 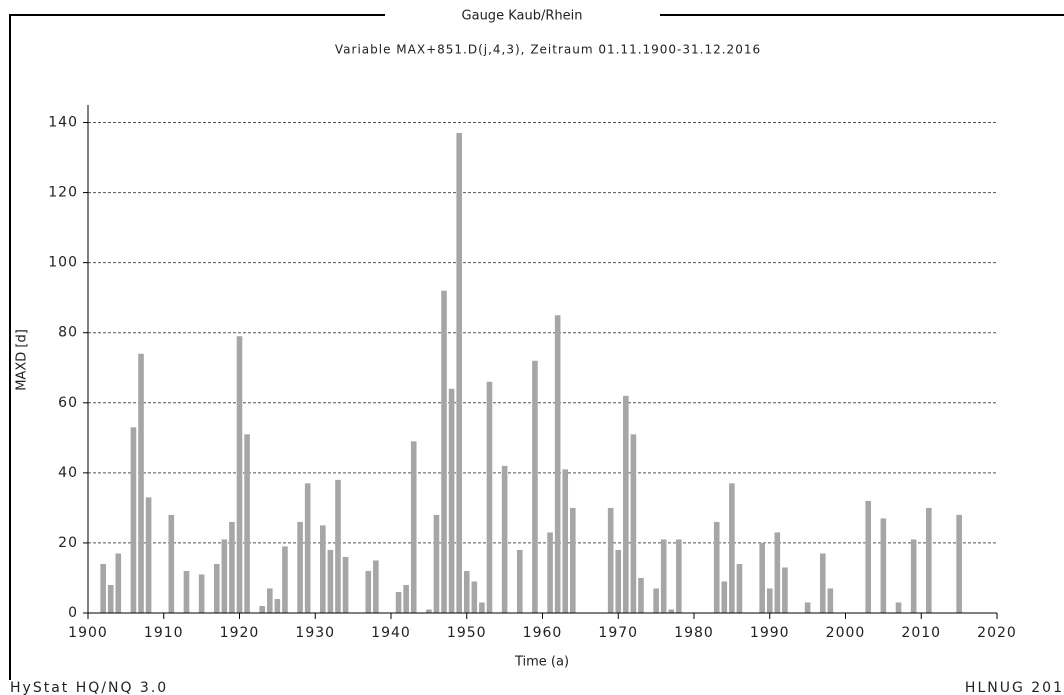 I want to click on y-tick-label: 120, so click(x=63, y=193).